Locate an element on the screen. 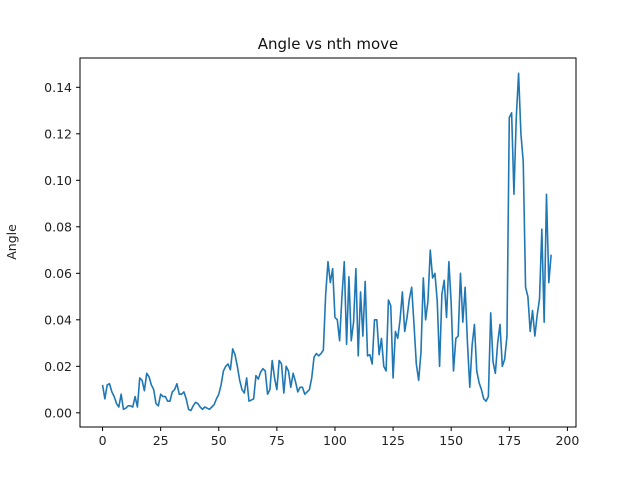  y-tick-label: 0.10 is located at coordinates (58, 180).